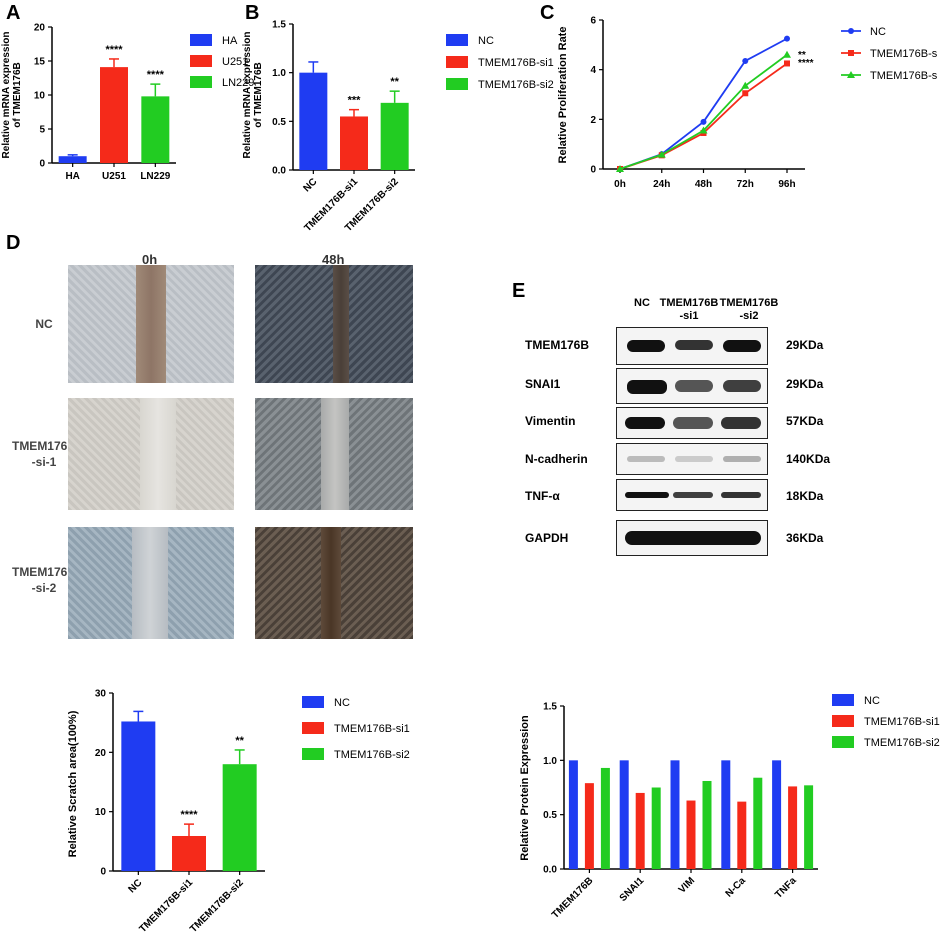 The image size is (941, 946). Describe the element at coordinates (745, 184) in the screenshot. I see `chart-c-xtick-label-3: 72h` at that location.